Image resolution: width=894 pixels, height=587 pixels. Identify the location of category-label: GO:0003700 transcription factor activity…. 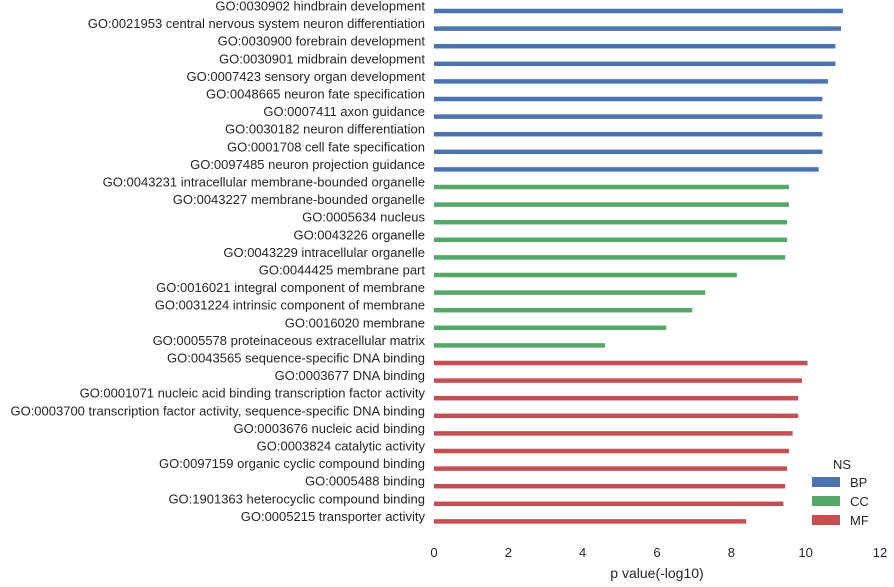
(217, 410).